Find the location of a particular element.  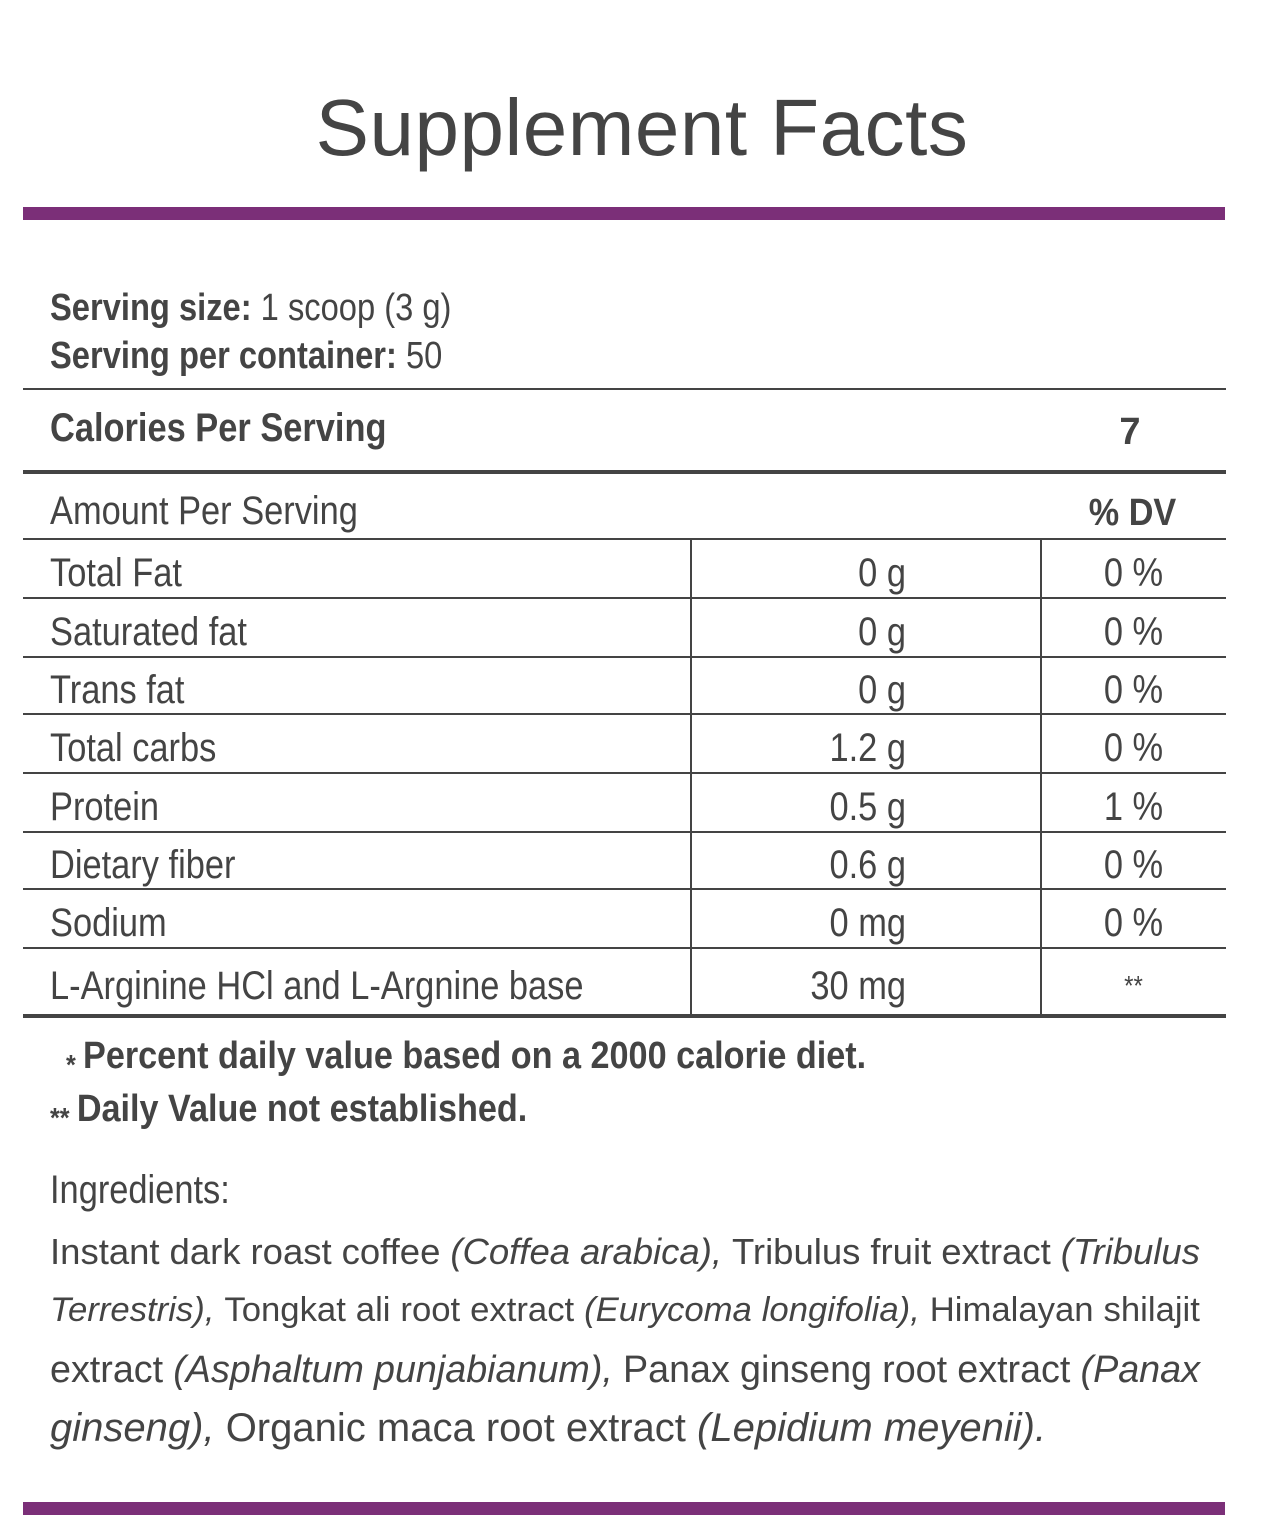

ingredient-word: longifolia), is located at coordinates (840, 1310).